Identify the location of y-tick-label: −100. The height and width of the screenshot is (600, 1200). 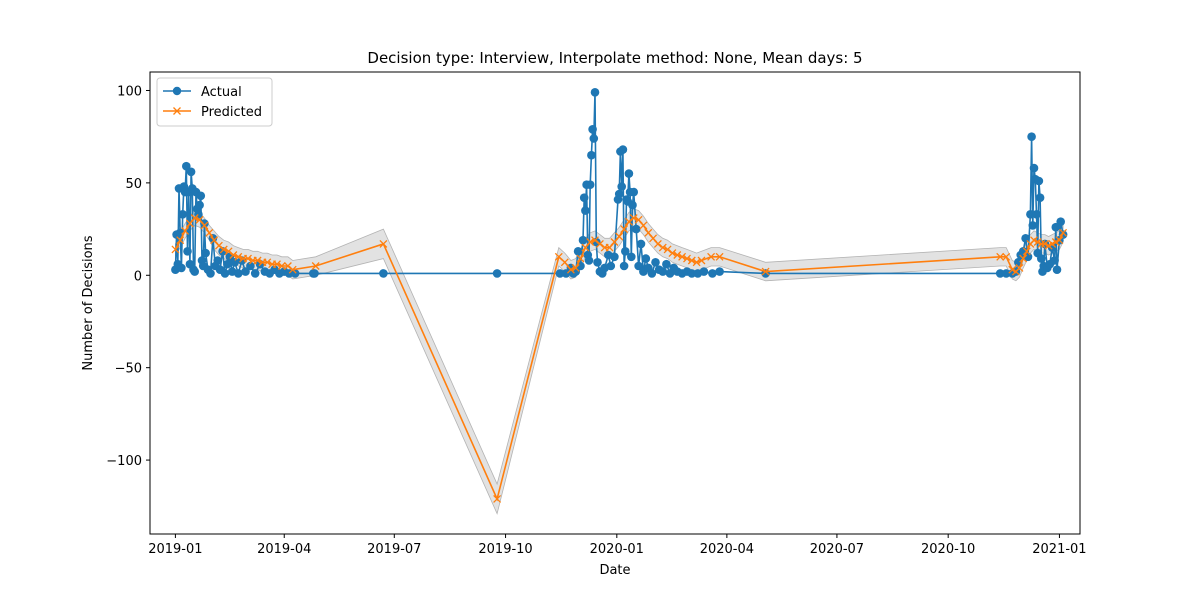
(124, 461).